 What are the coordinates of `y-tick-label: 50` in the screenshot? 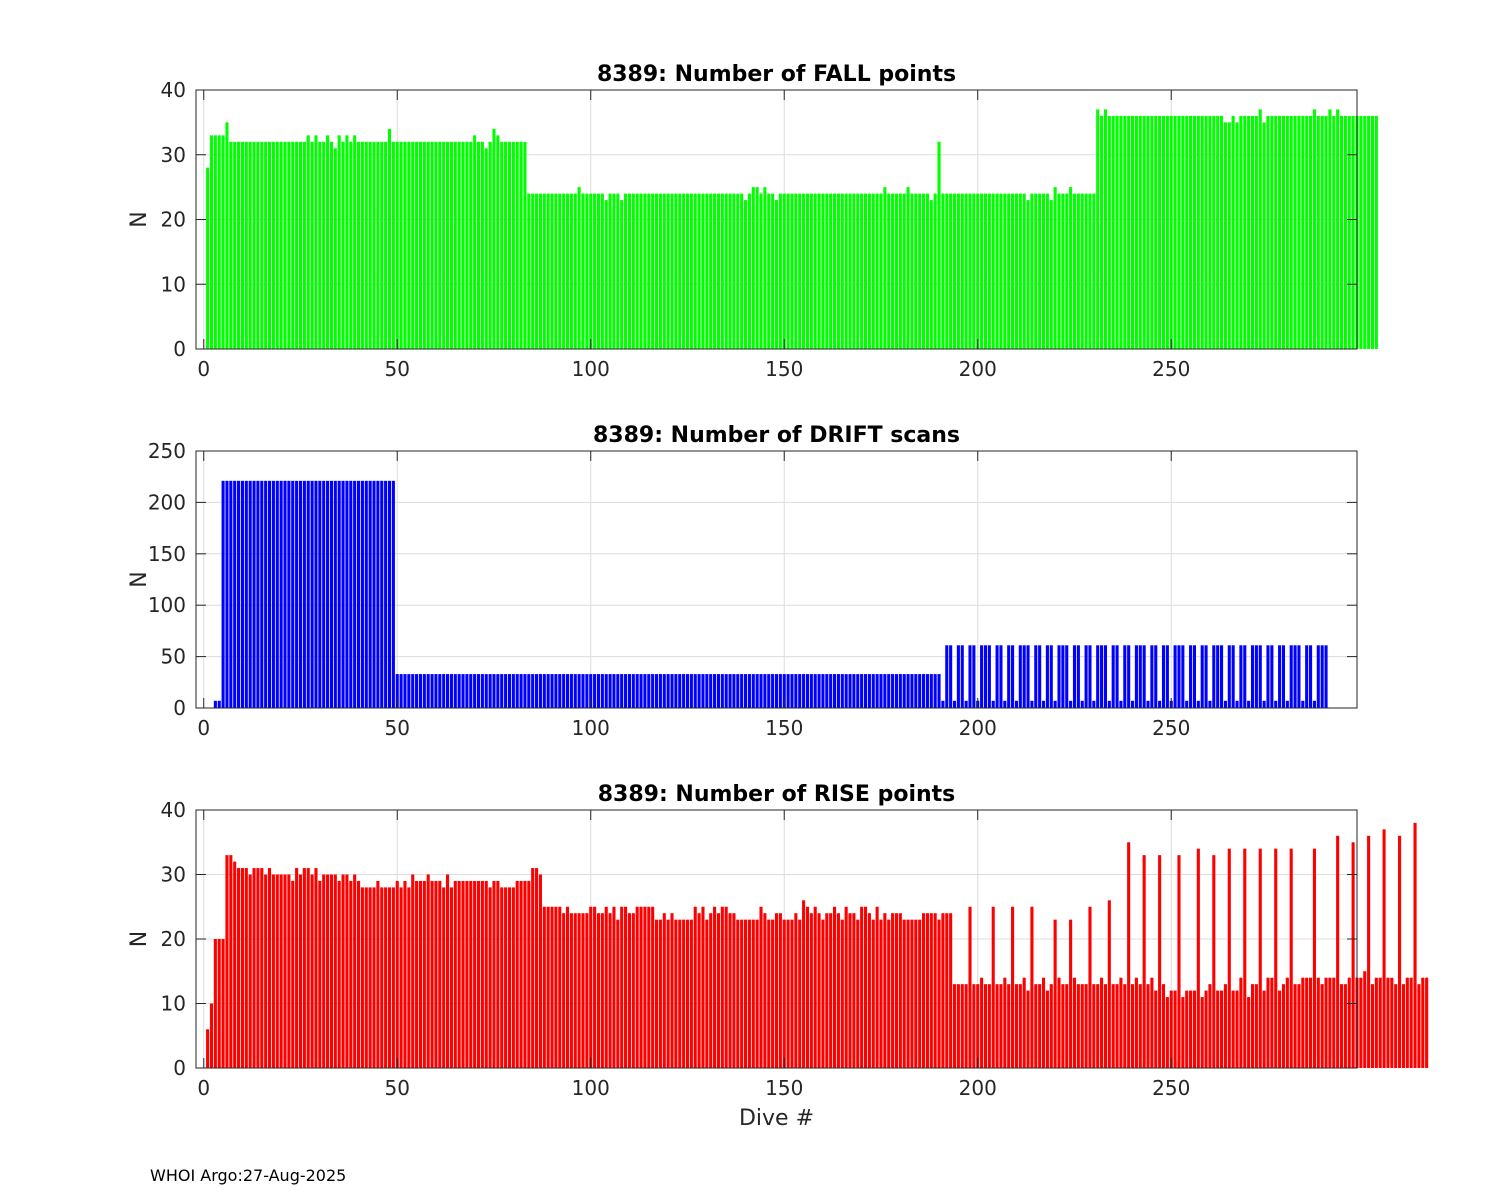 It's located at (173, 657).